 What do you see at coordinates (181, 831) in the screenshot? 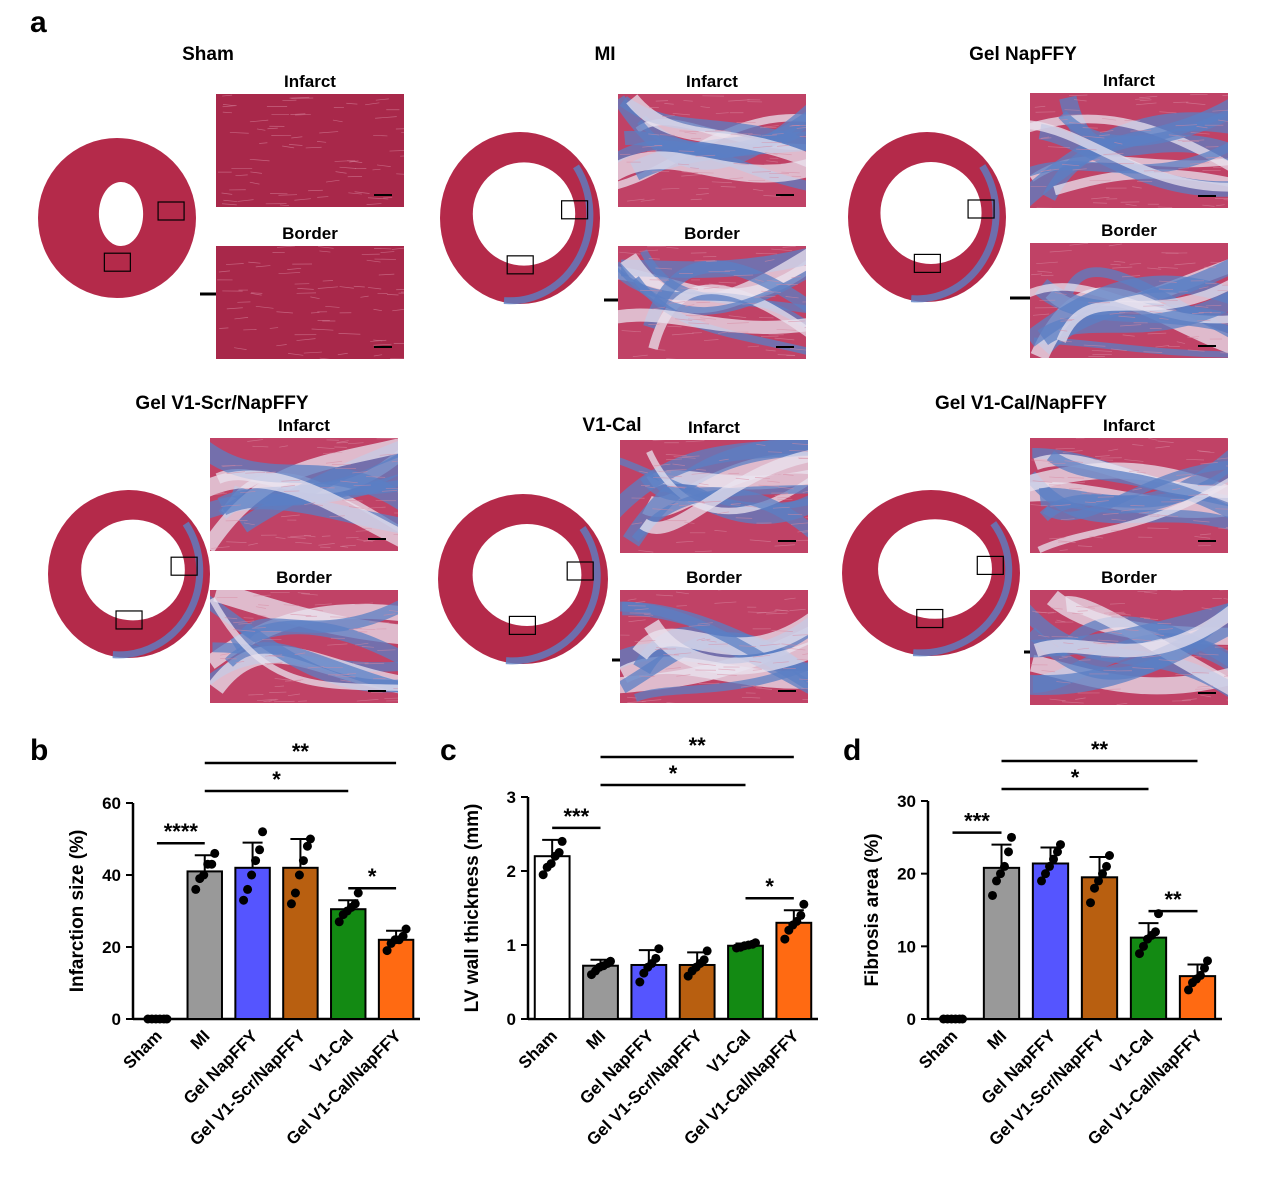
I see `significance-label: ****` at bounding box center [181, 831].